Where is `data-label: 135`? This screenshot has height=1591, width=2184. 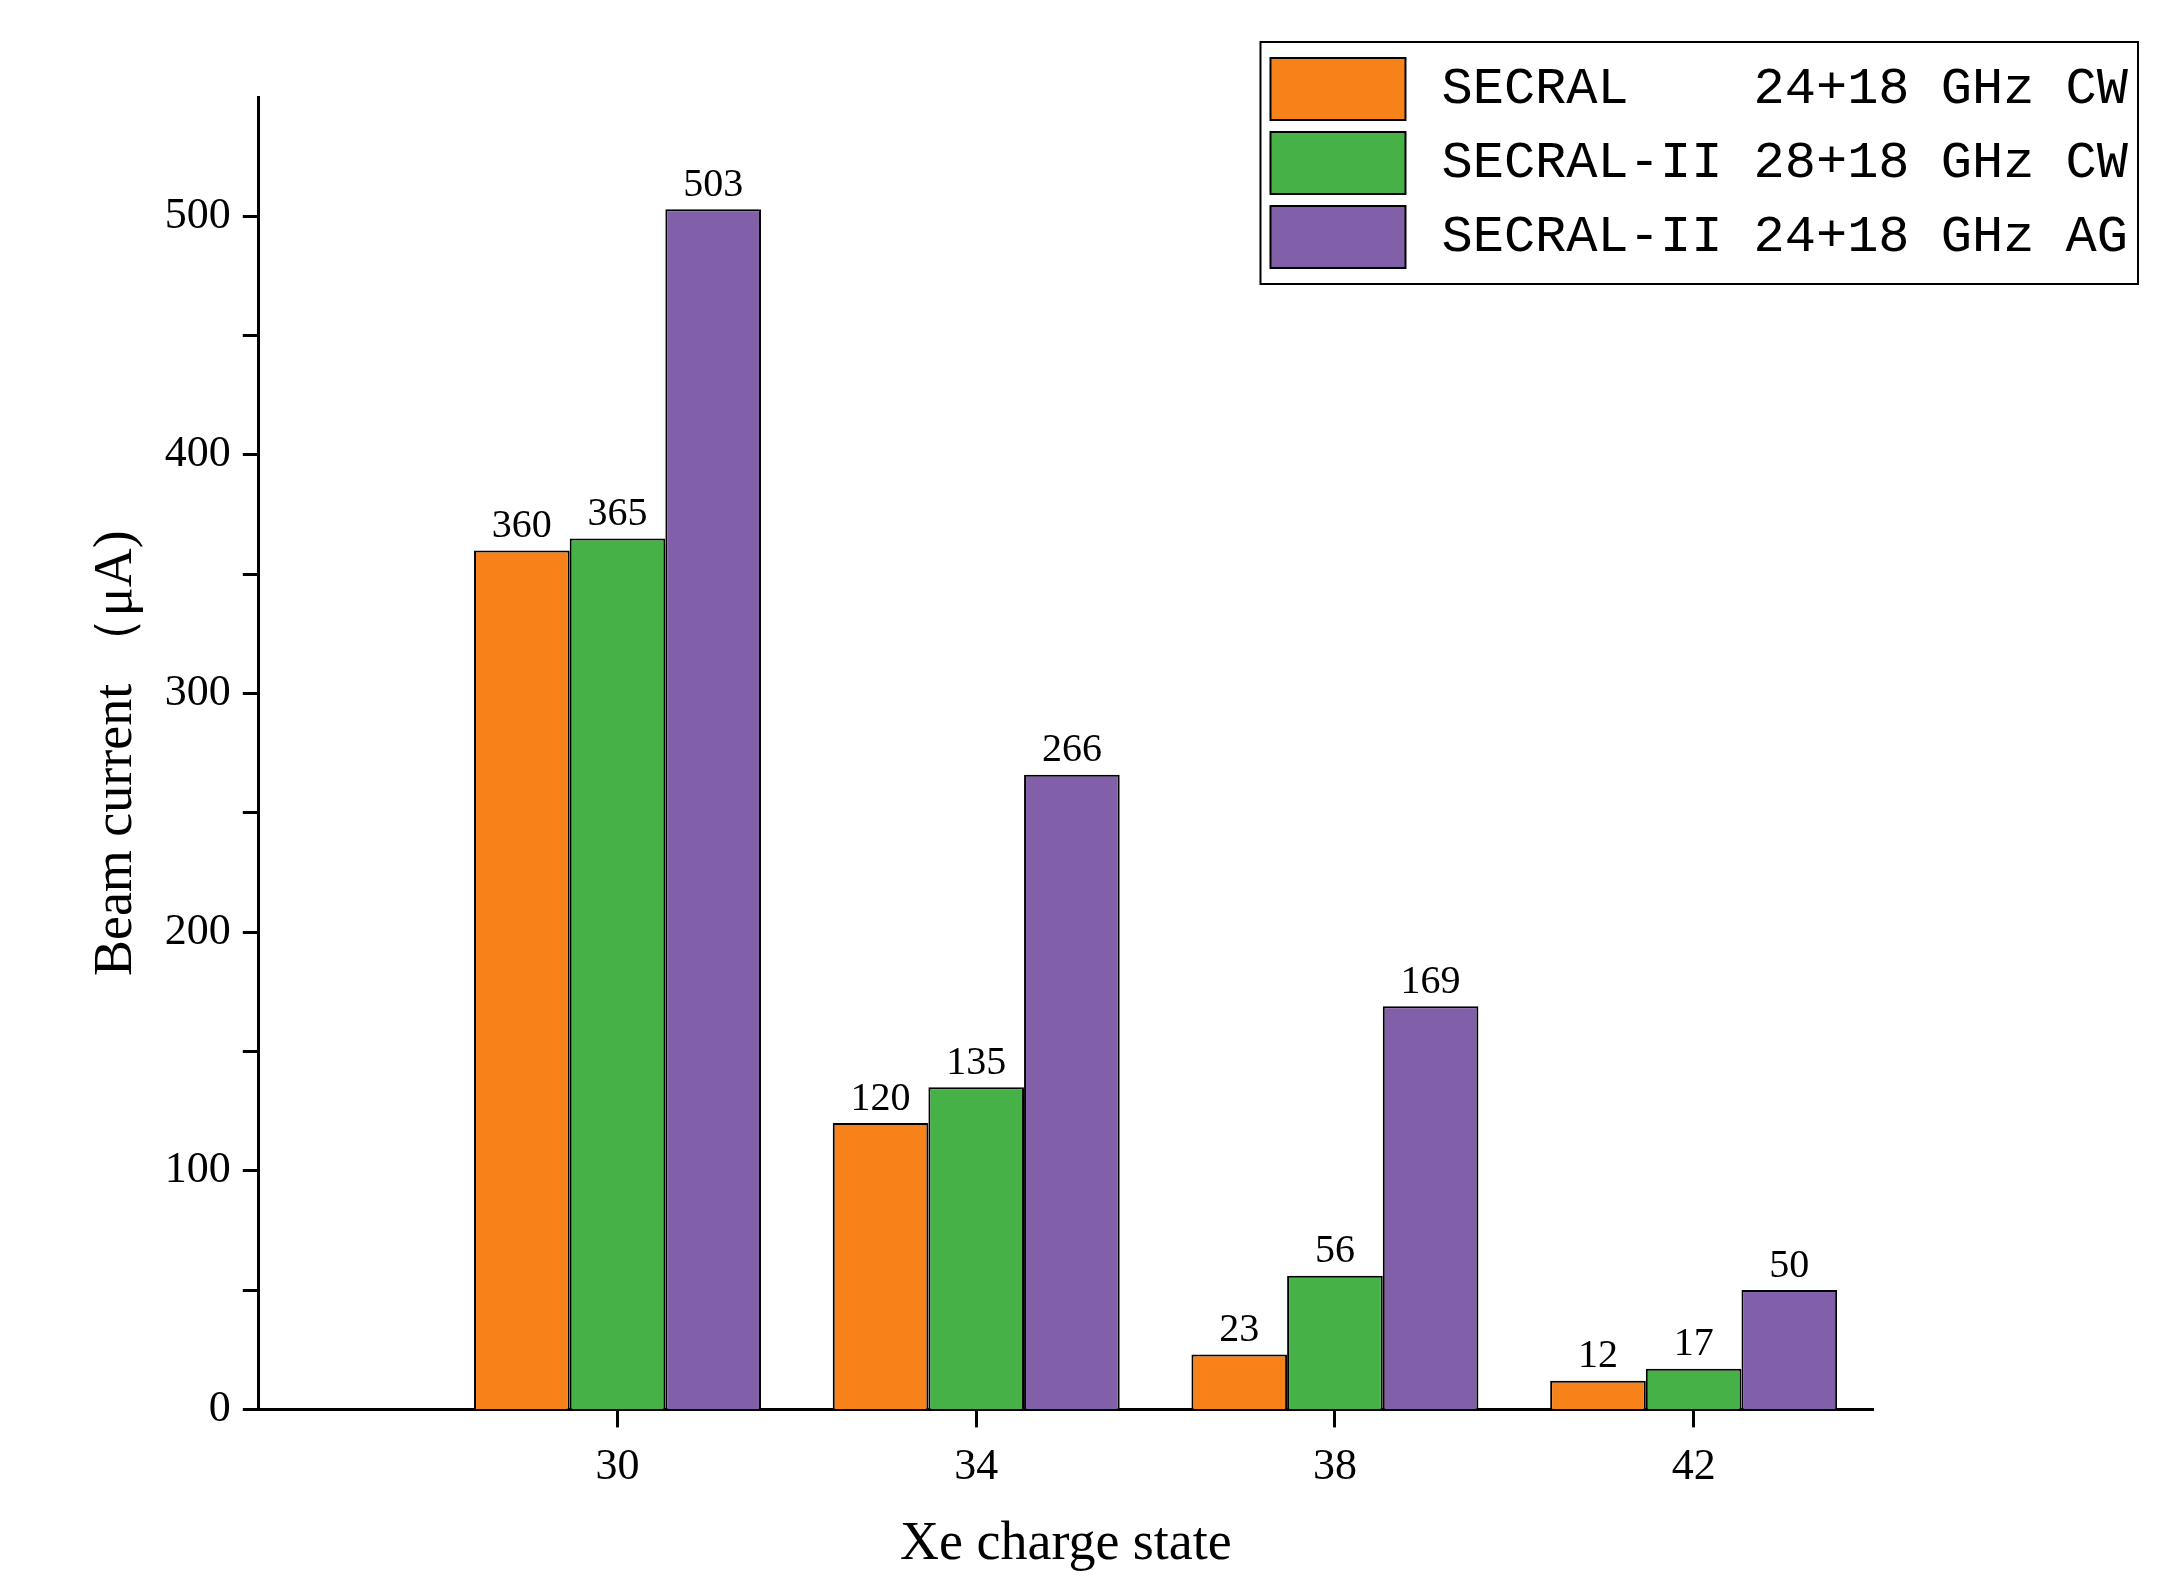
data-label: 135 is located at coordinates (976, 1060).